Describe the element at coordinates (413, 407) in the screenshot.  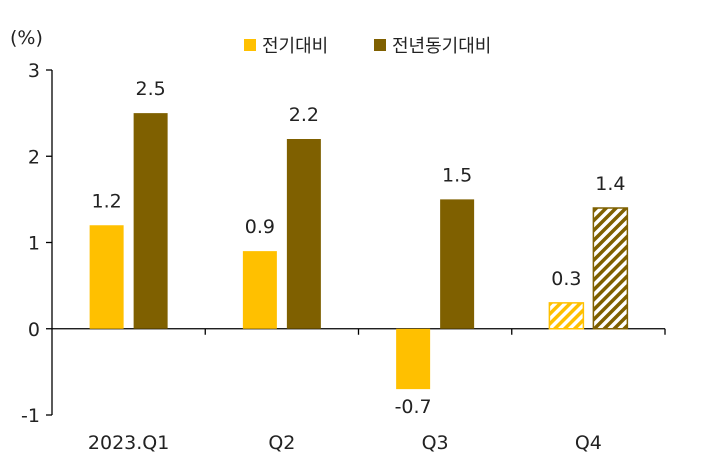
I see `data-label: -0.7` at that location.